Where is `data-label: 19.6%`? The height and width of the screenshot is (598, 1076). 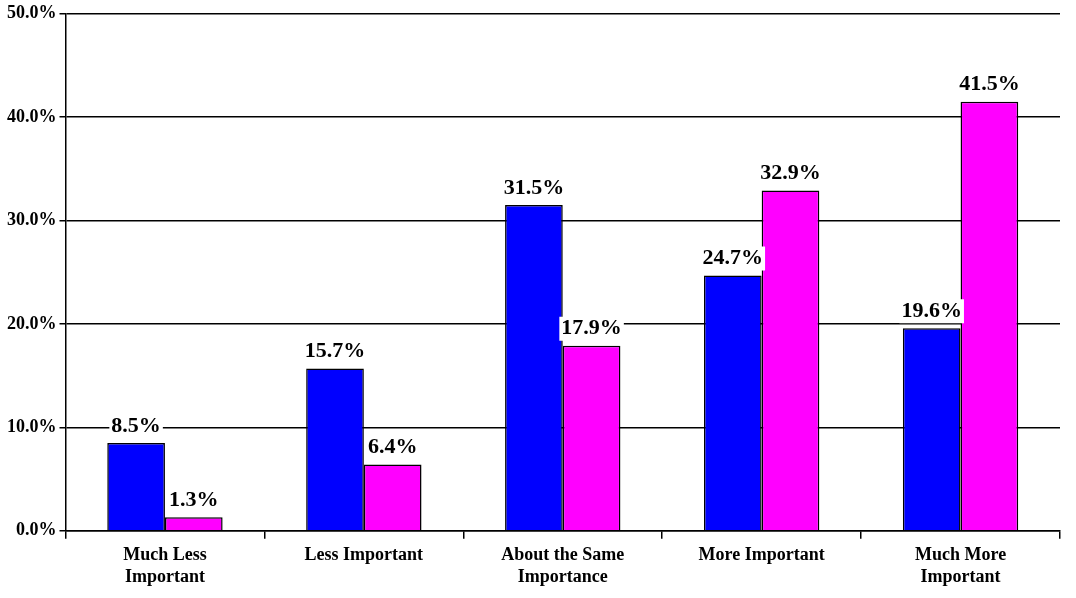 data-label: 19.6% is located at coordinates (931, 309).